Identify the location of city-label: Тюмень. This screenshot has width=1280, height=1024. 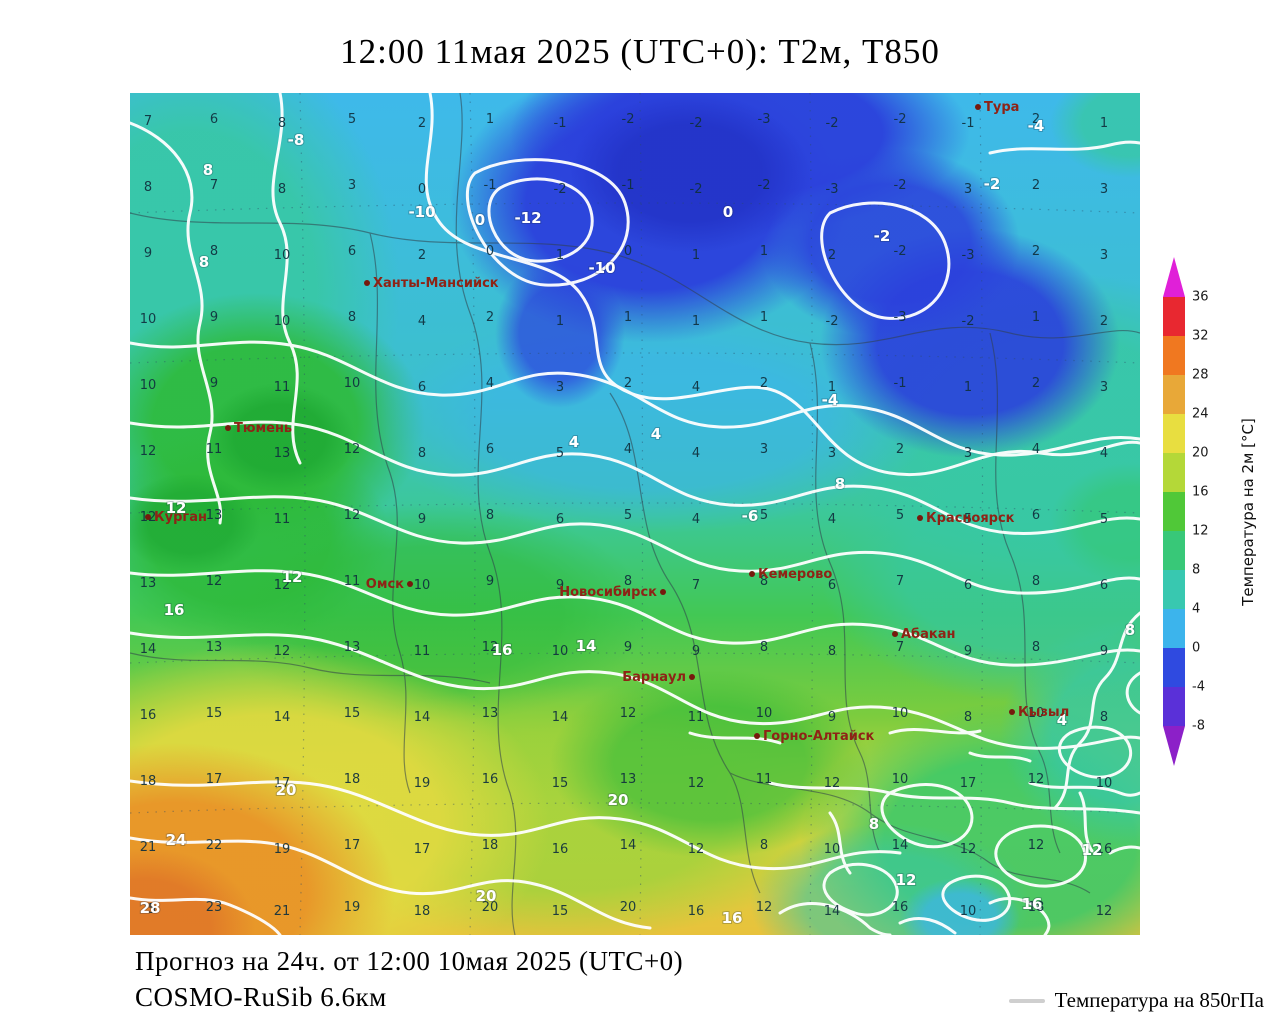
(263, 428).